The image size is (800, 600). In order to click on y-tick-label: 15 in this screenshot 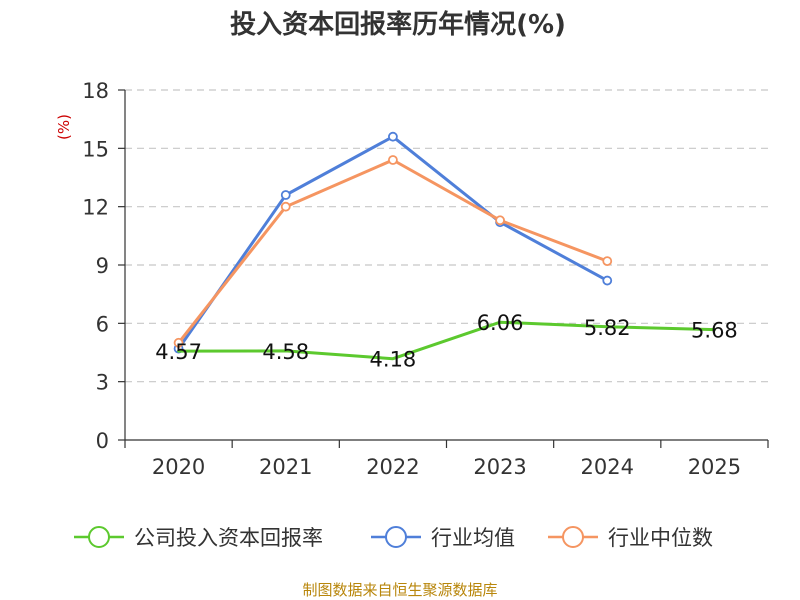, I will do `click(95, 149)`.